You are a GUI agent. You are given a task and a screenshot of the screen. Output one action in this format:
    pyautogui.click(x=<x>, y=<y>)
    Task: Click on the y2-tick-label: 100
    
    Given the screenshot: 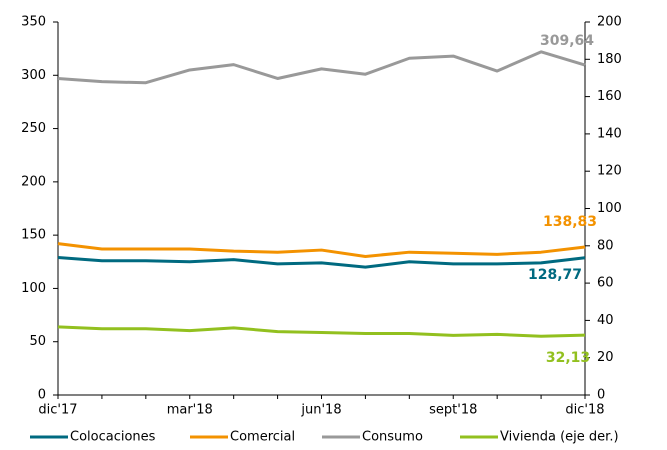 What is the action you would take?
    pyautogui.click(x=609, y=208)
    